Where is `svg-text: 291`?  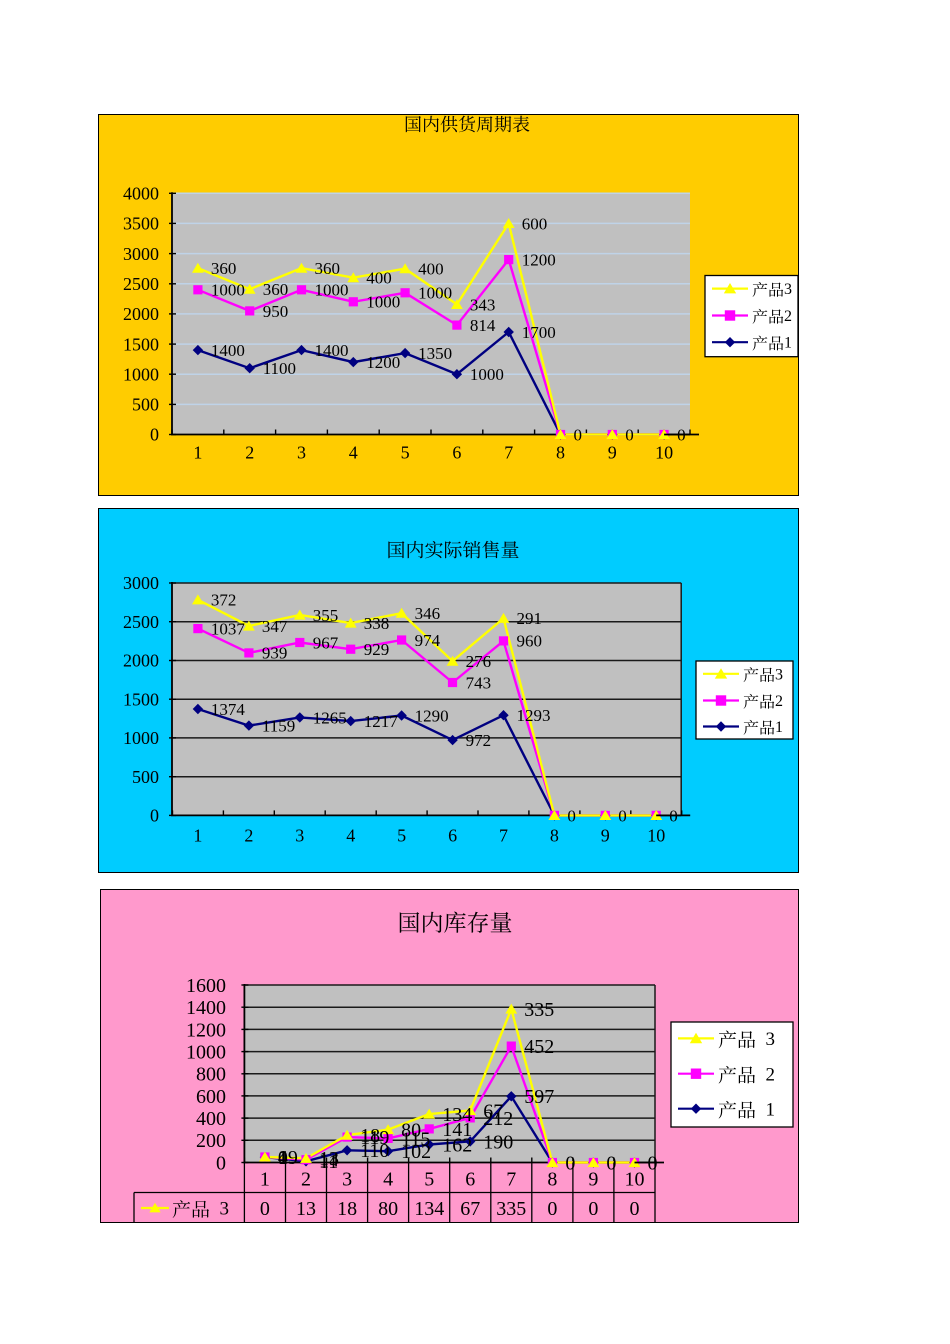
svg-text: 291 is located at coordinates (530, 618).